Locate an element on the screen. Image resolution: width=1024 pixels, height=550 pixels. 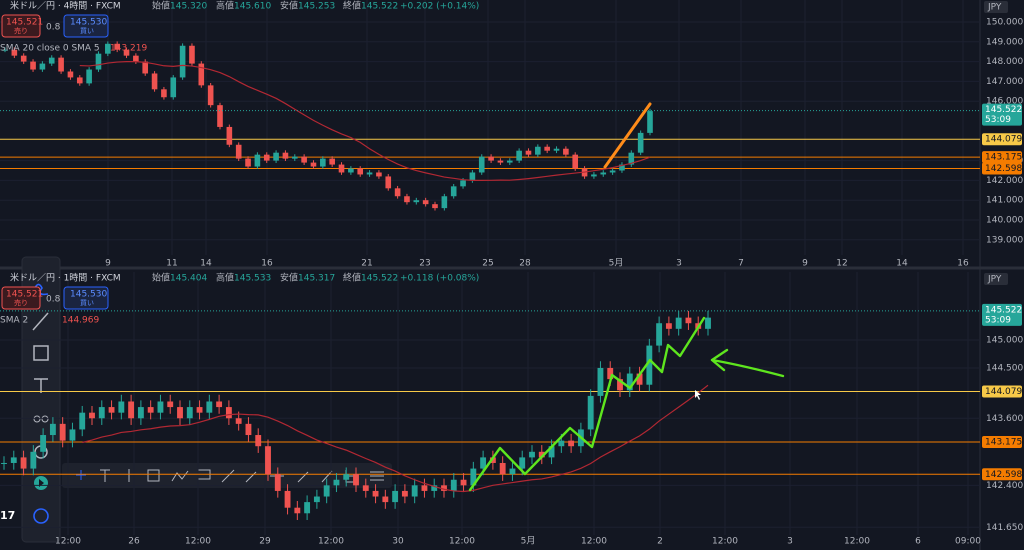
cross-tool is located at coordinates (81, 475).